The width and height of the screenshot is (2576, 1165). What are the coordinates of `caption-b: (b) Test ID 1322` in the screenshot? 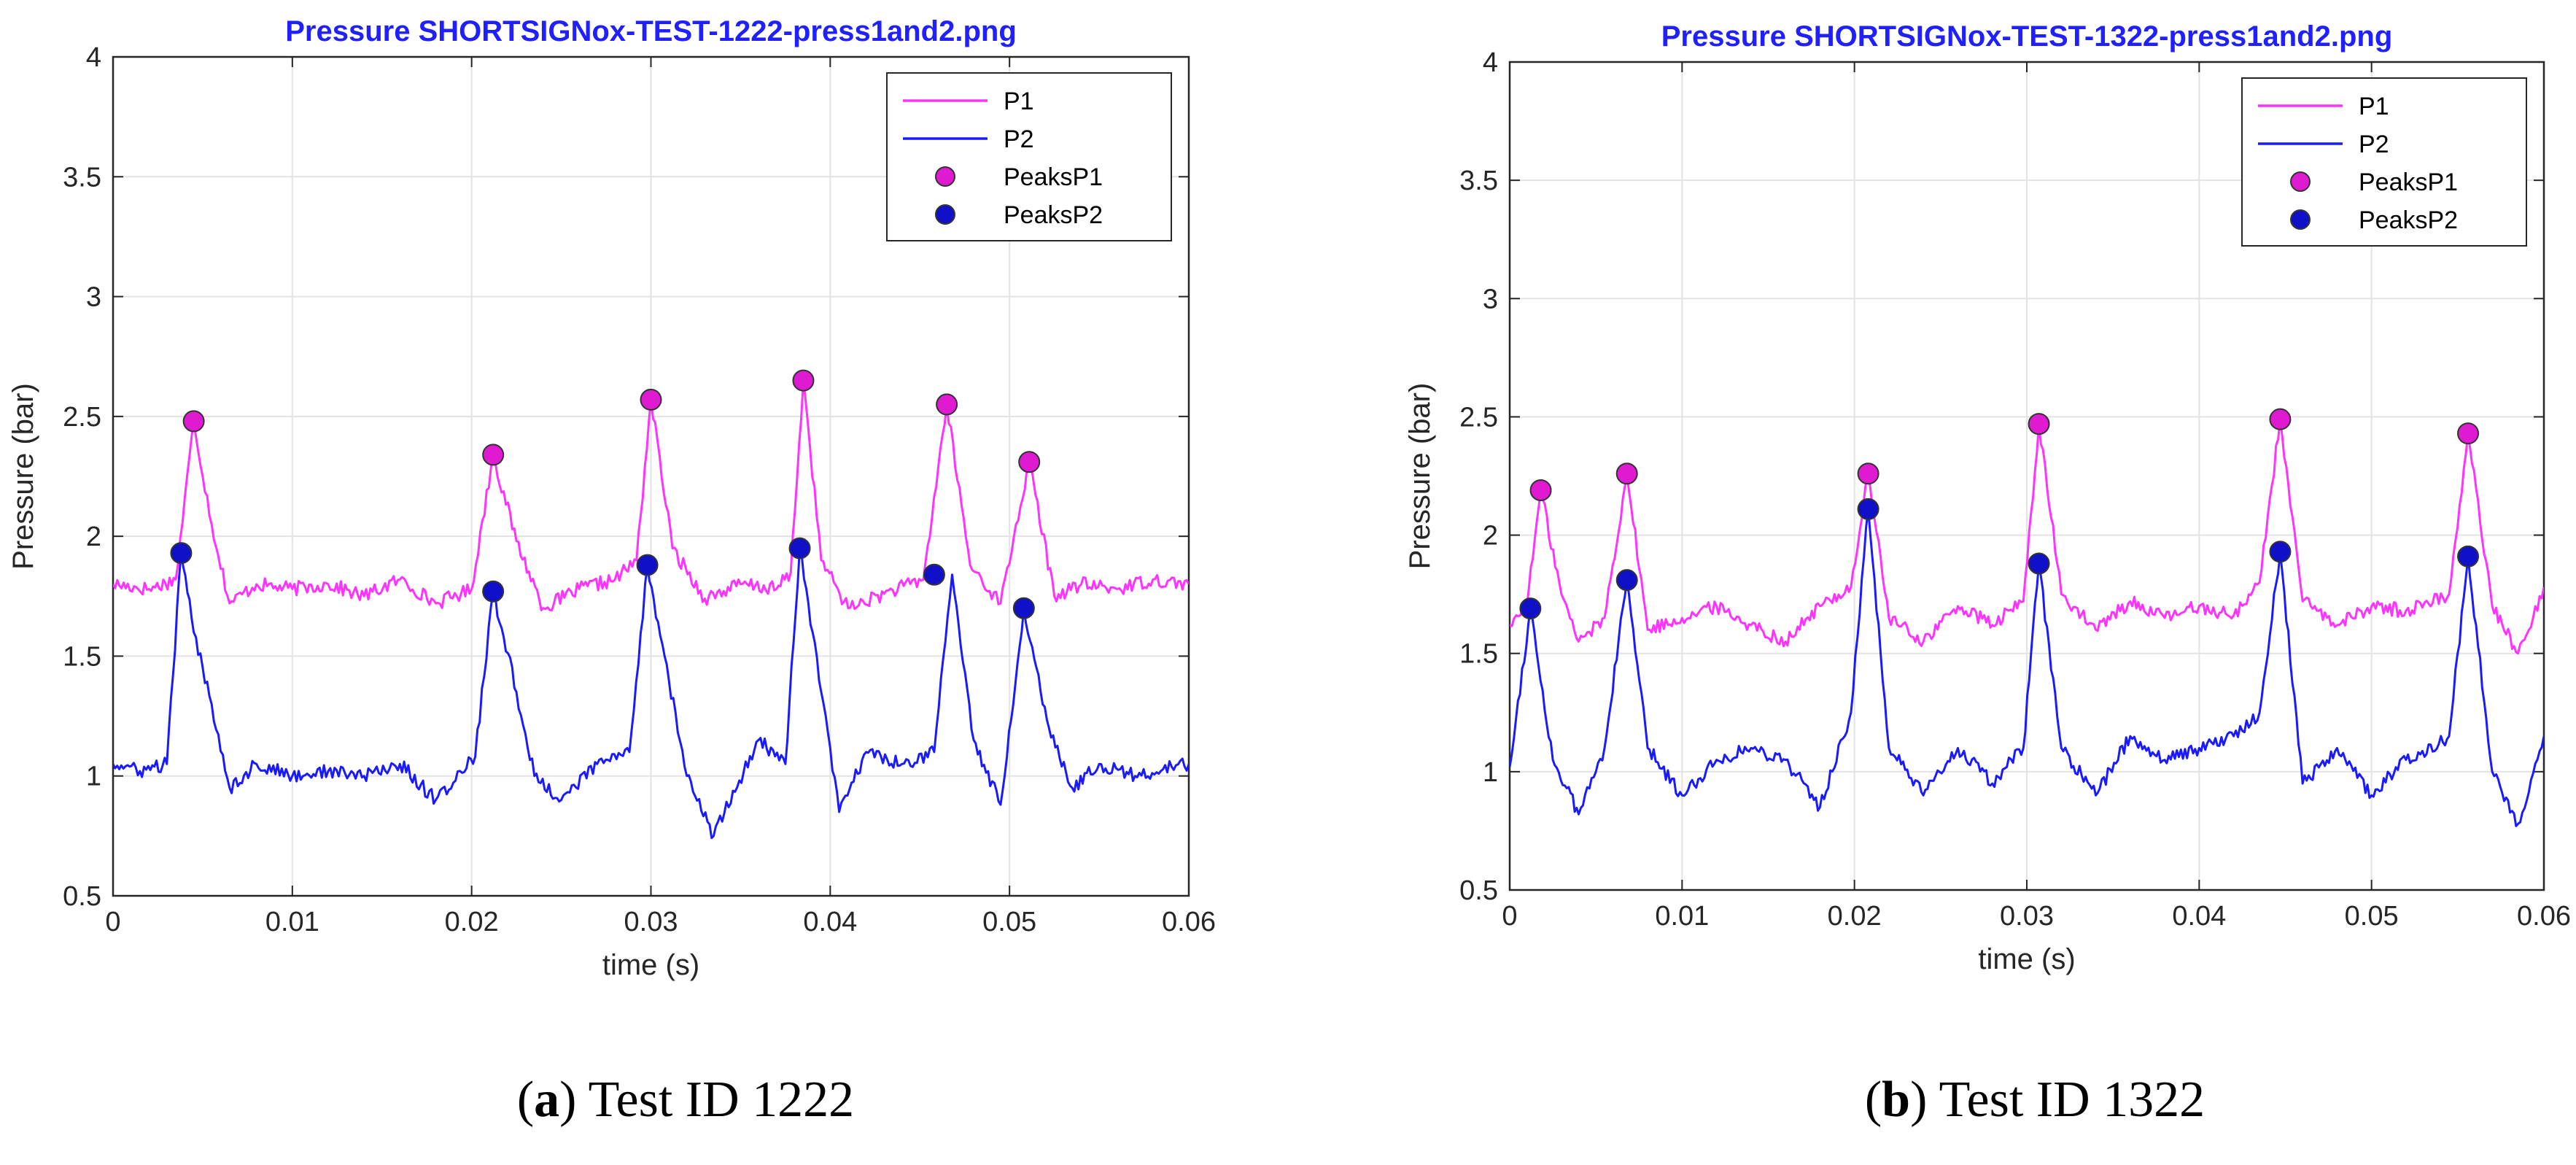 It's located at (2034, 1100).